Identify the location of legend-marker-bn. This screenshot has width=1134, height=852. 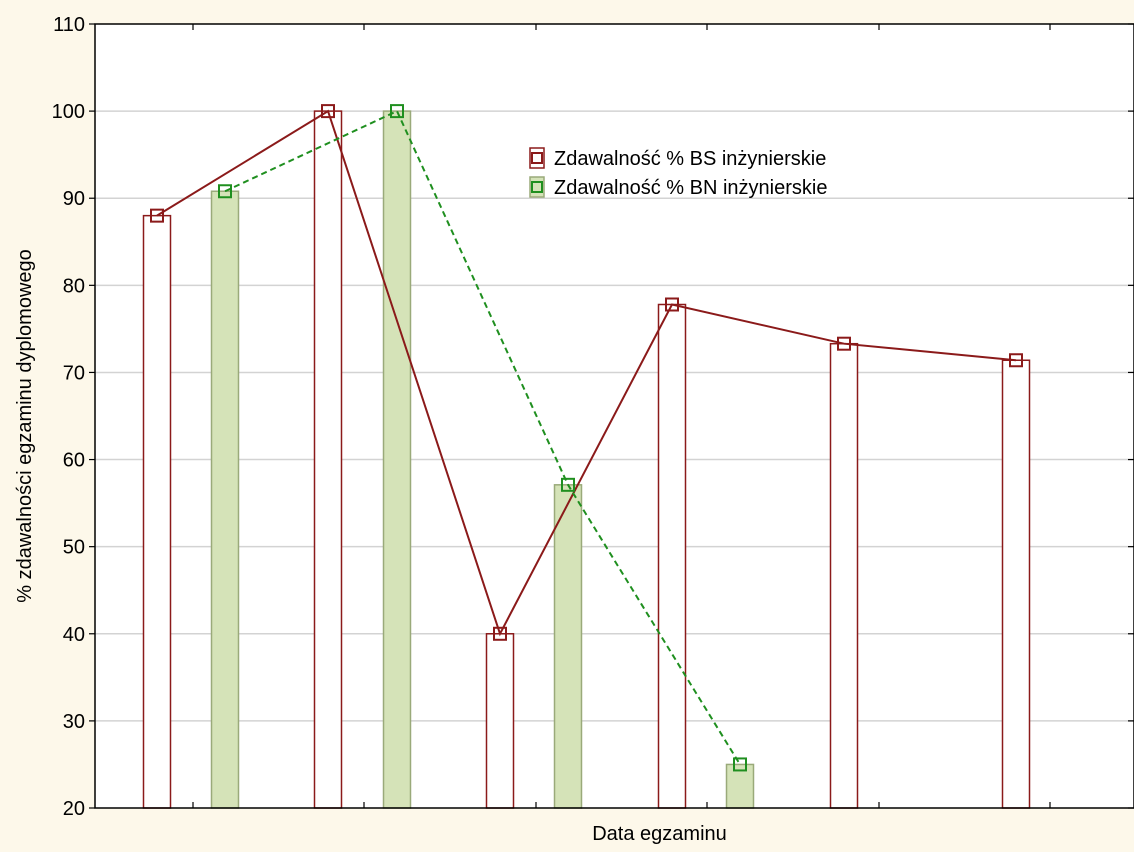
(537, 187).